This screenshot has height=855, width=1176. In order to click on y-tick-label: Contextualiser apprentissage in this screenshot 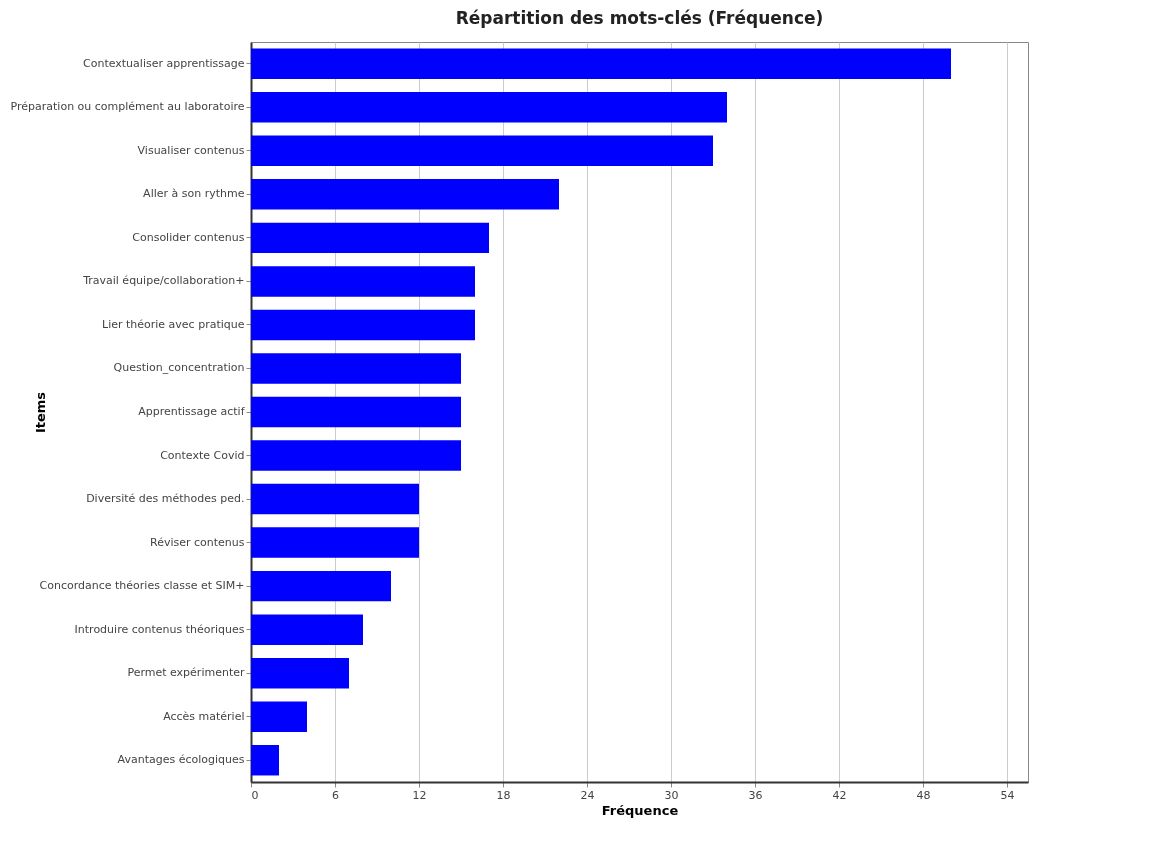, I will do `click(164, 63)`.